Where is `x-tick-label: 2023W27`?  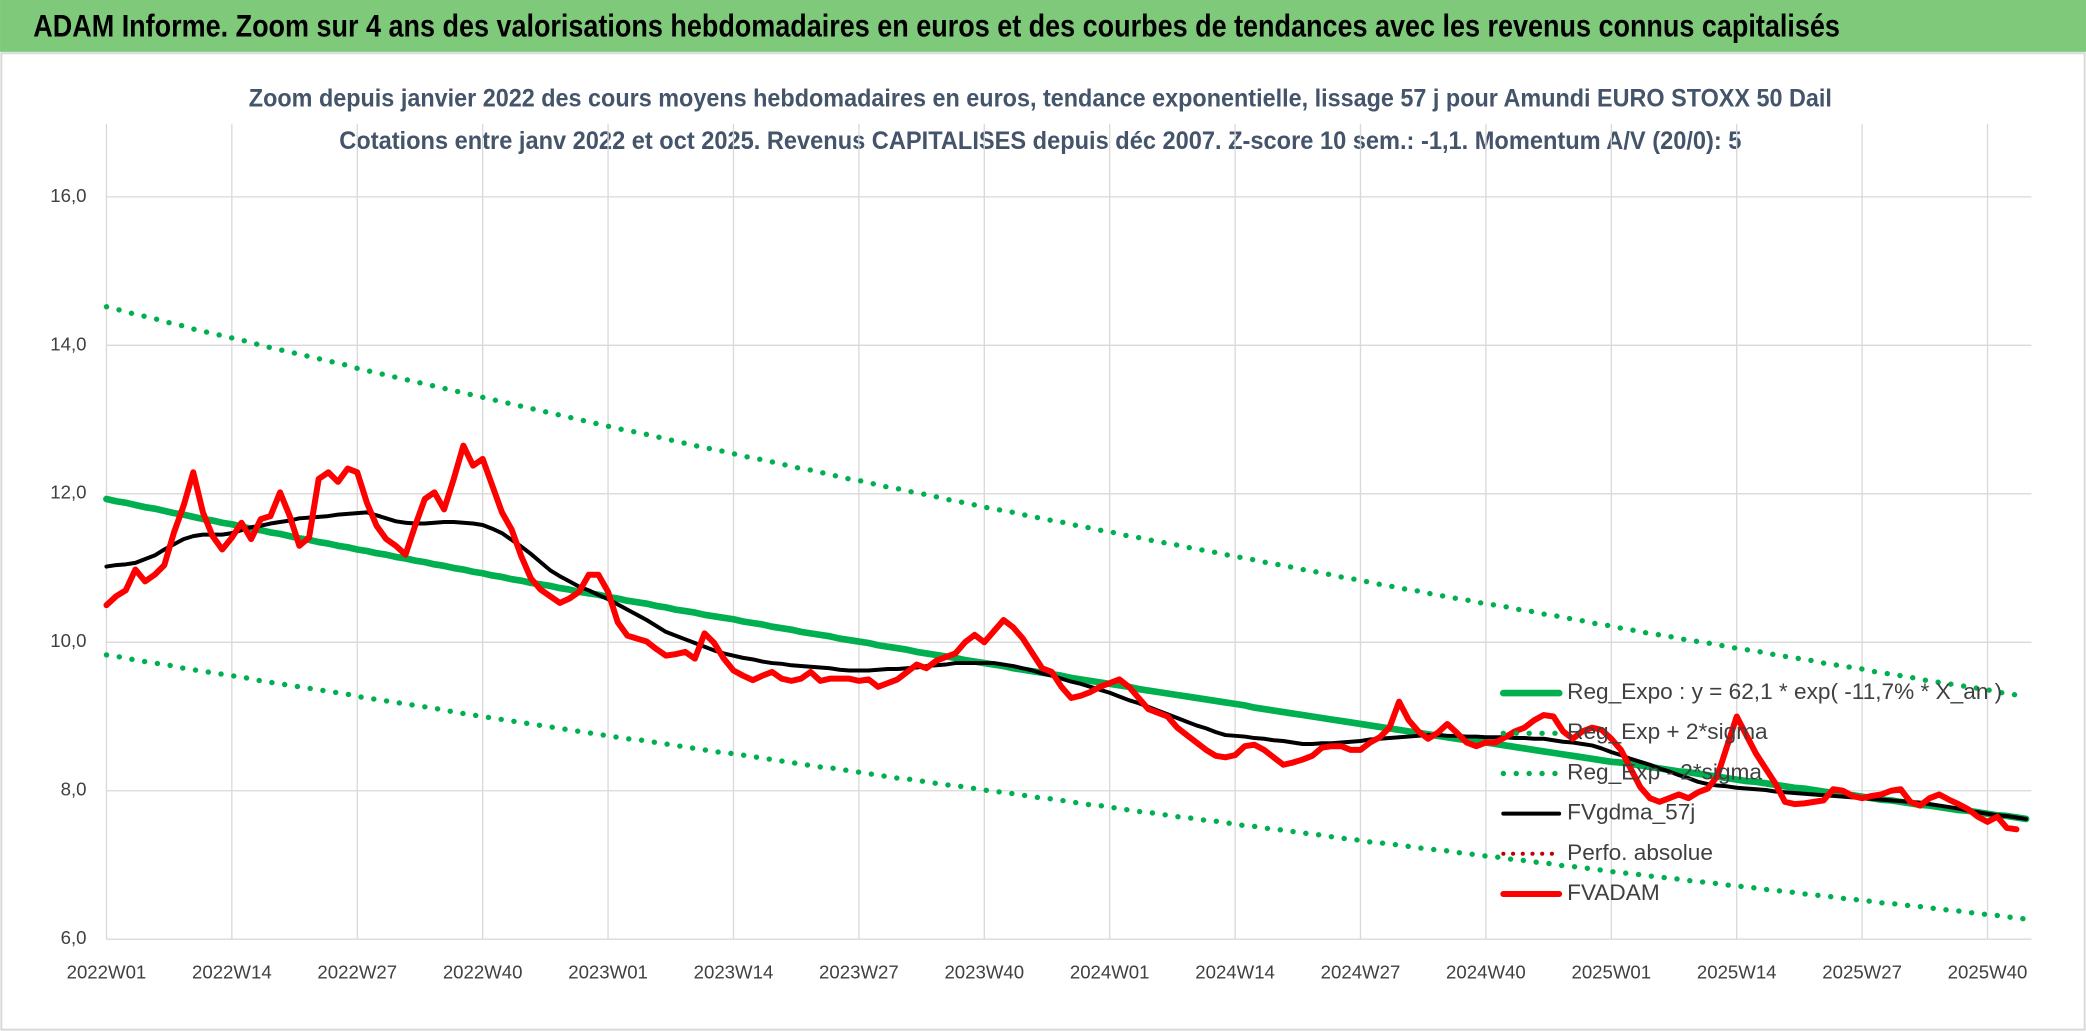 x-tick-label: 2023W27 is located at coordinates (859, 972).